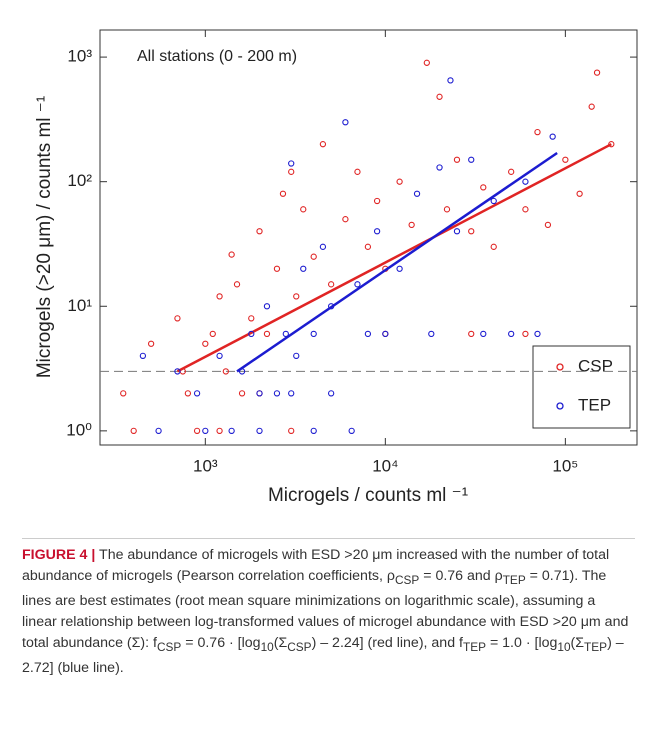 The width and height of the screenshot is (657, 730). What do you see at coordinates (397, 262) in the screenshot?
I see `fit-line` at bounding box center [397, 262].